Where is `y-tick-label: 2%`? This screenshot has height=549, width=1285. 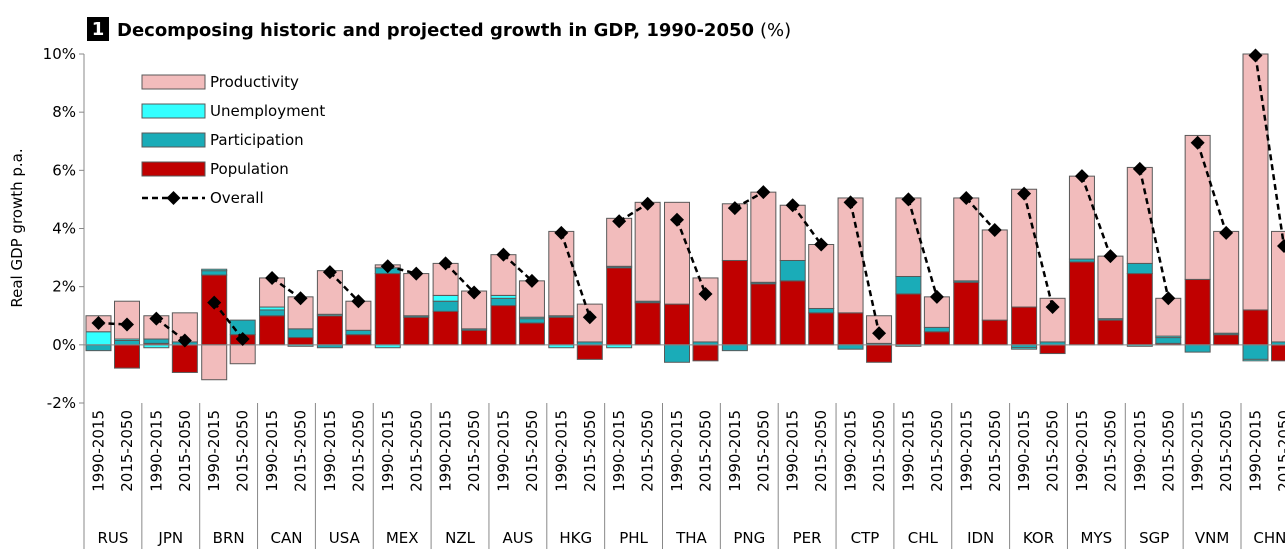
y-tick-label: 2% is located at coordinates (64, 287).